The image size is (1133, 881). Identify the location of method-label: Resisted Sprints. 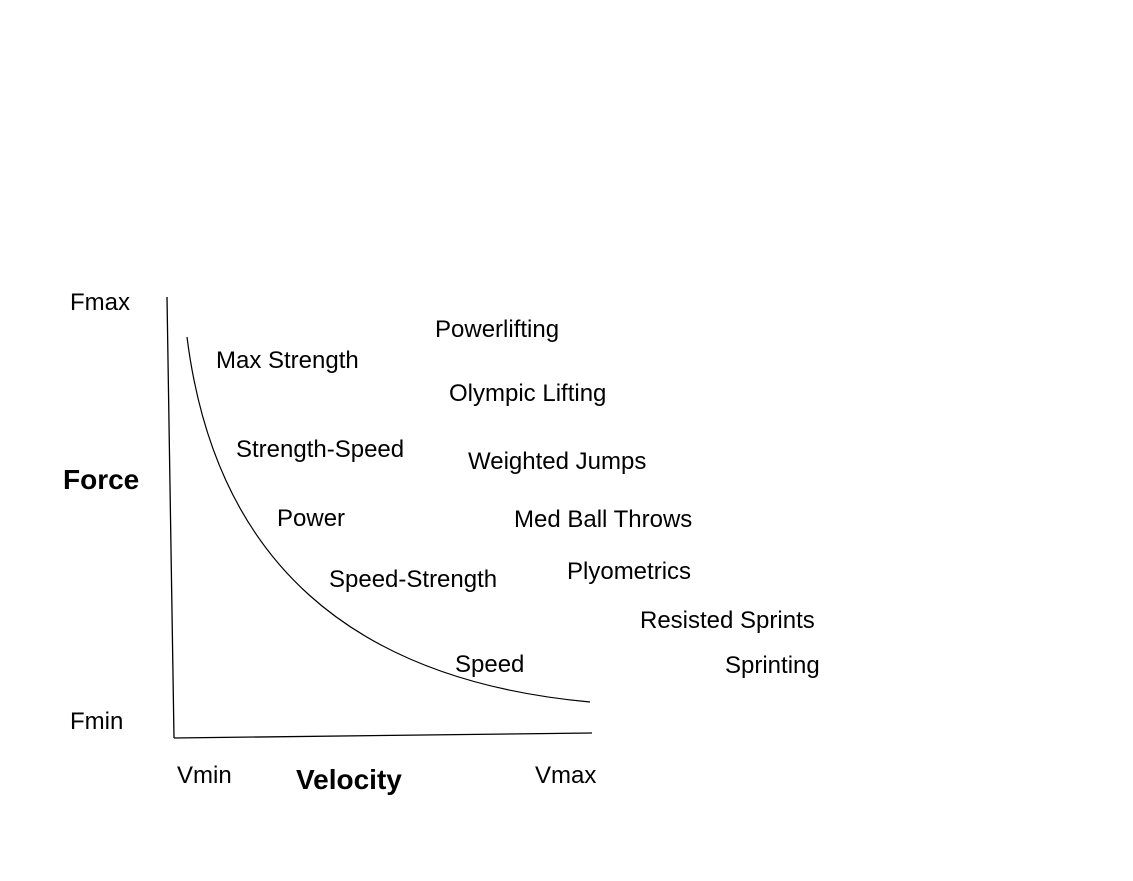
(727, 620).